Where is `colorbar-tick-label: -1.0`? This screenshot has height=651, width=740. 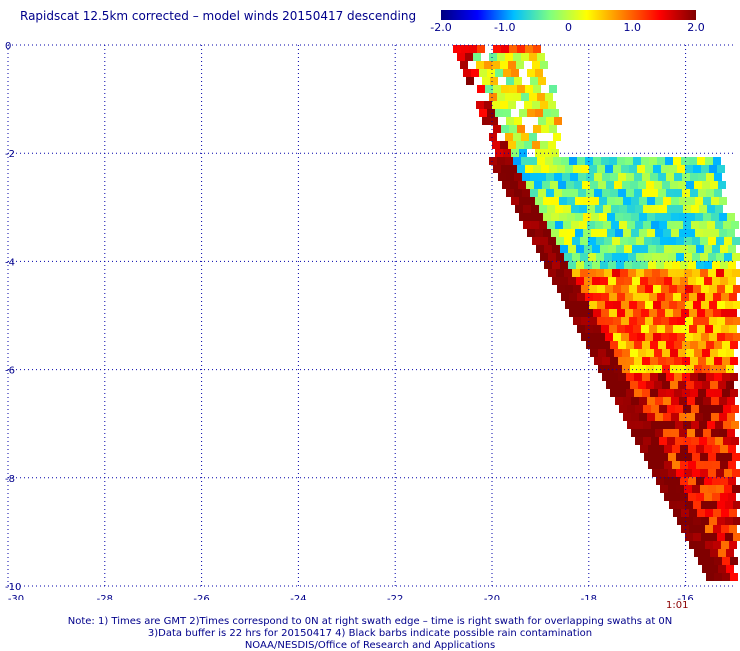
colorbar-tick-label: -1.0 is located at coordinates (505, 27).